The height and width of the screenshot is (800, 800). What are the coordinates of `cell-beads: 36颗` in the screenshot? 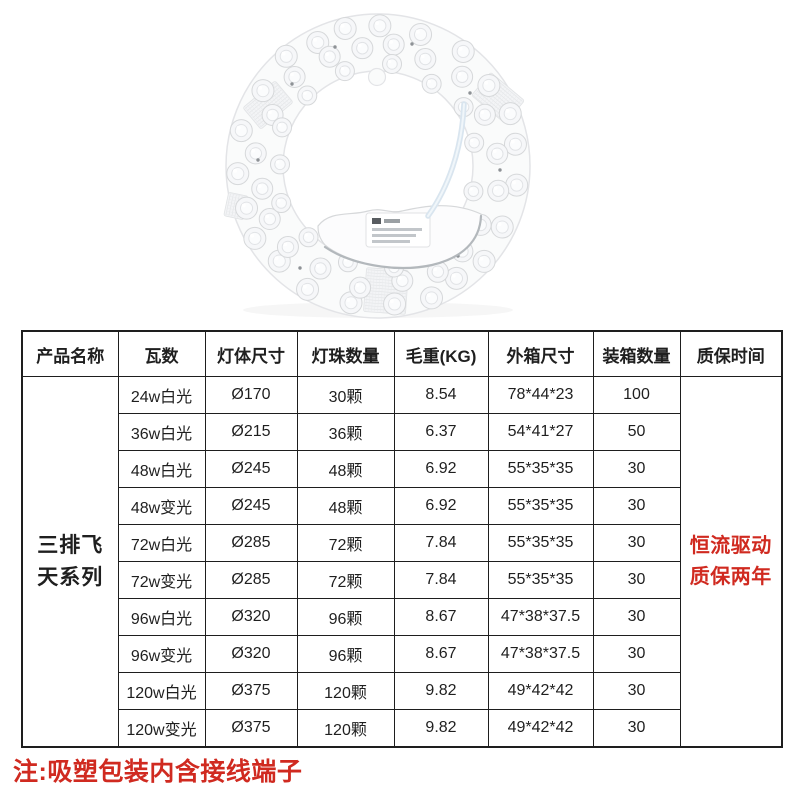 It's located at (345, 432).